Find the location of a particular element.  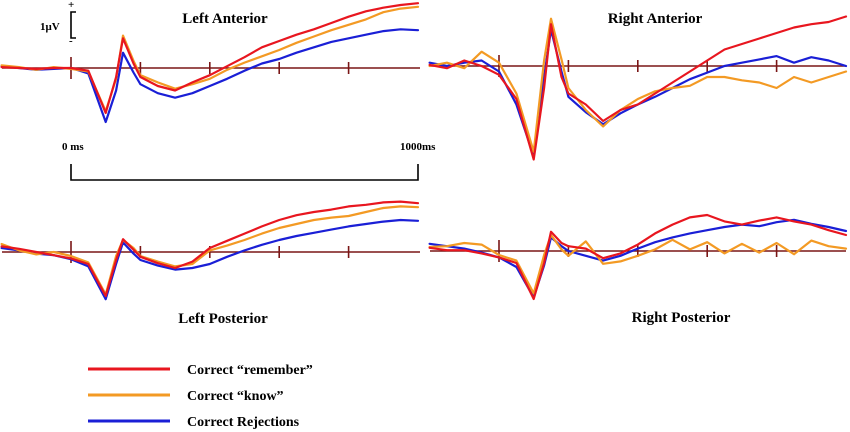

legend-label-rejections: Correct Rejections is located at coordinates (243, 422).